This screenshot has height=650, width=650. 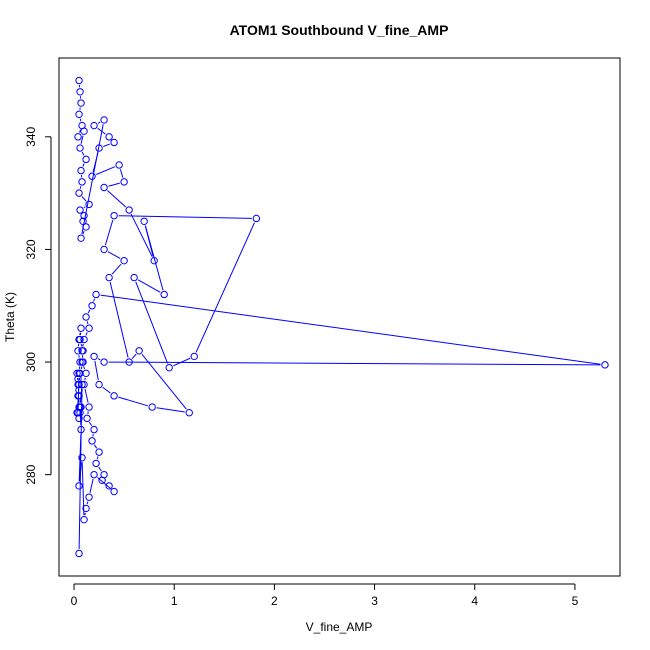 What do you see at coordinates (339, 30) in the screenshot?
I see `chart-title: ATOM1 Southbound V_fine_AMP` at bounding box center [339, 30].